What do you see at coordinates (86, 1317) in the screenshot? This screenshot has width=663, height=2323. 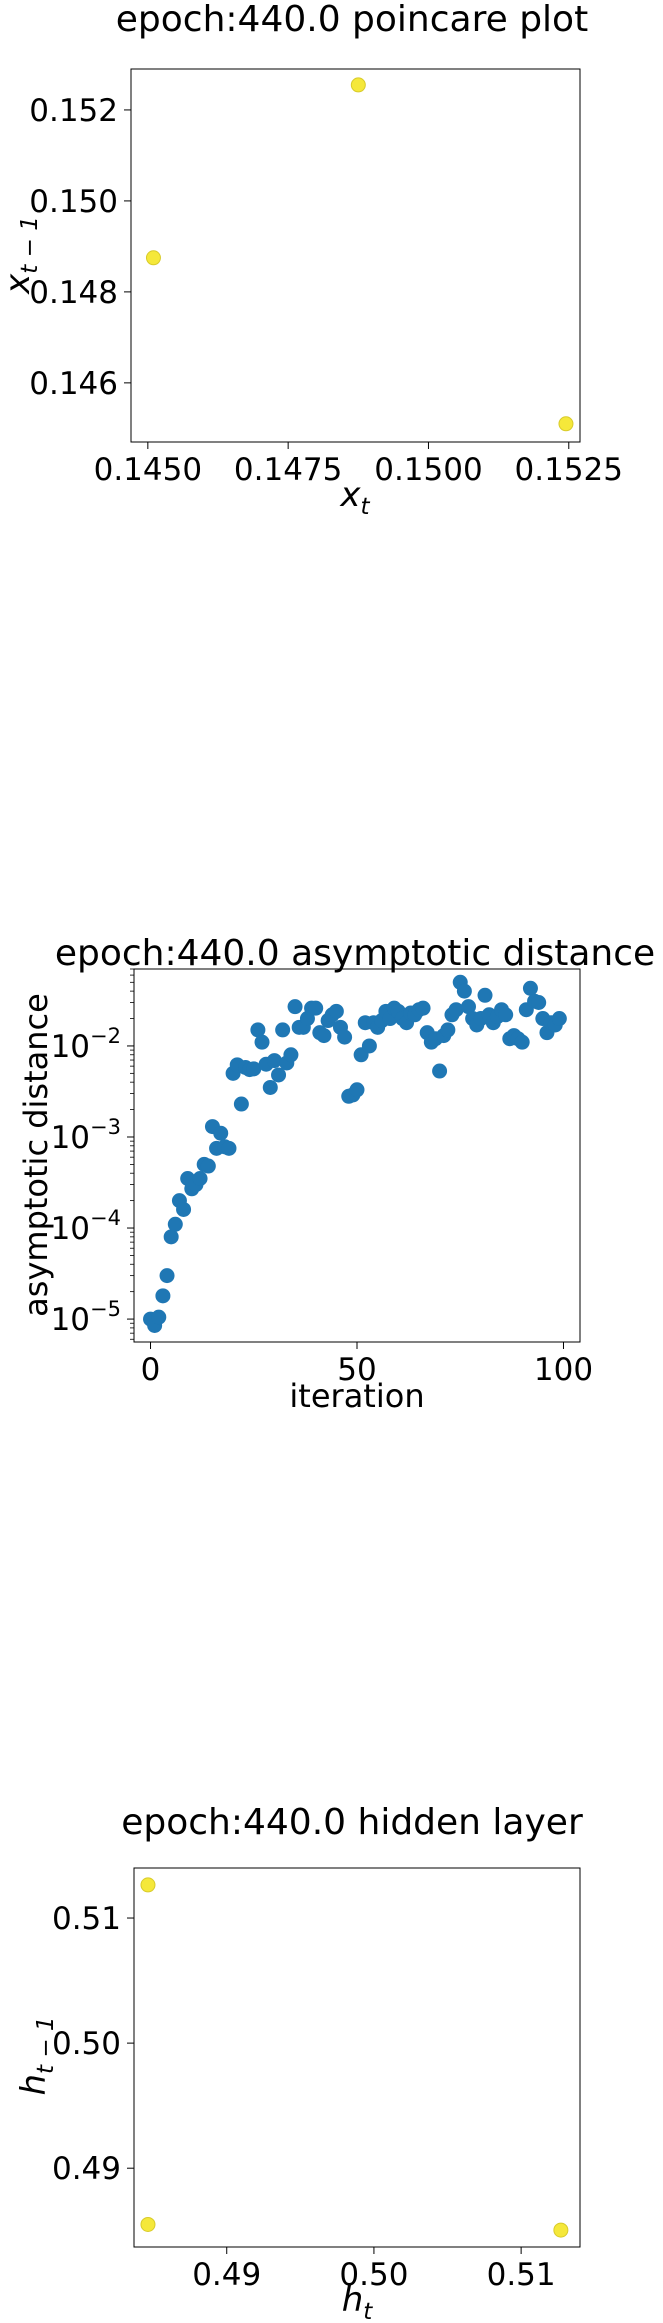 I see `y-tick-label: 10⁻⁵` at bounding box center [86, 1317].